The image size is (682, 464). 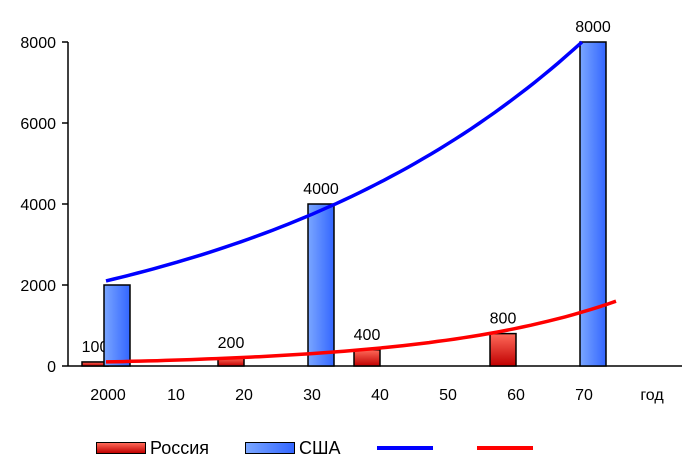 What do you see at coordinates (108, 395) in the screenshot?
I see `x-tick-label: 2000` at bounding box center [108, 395].